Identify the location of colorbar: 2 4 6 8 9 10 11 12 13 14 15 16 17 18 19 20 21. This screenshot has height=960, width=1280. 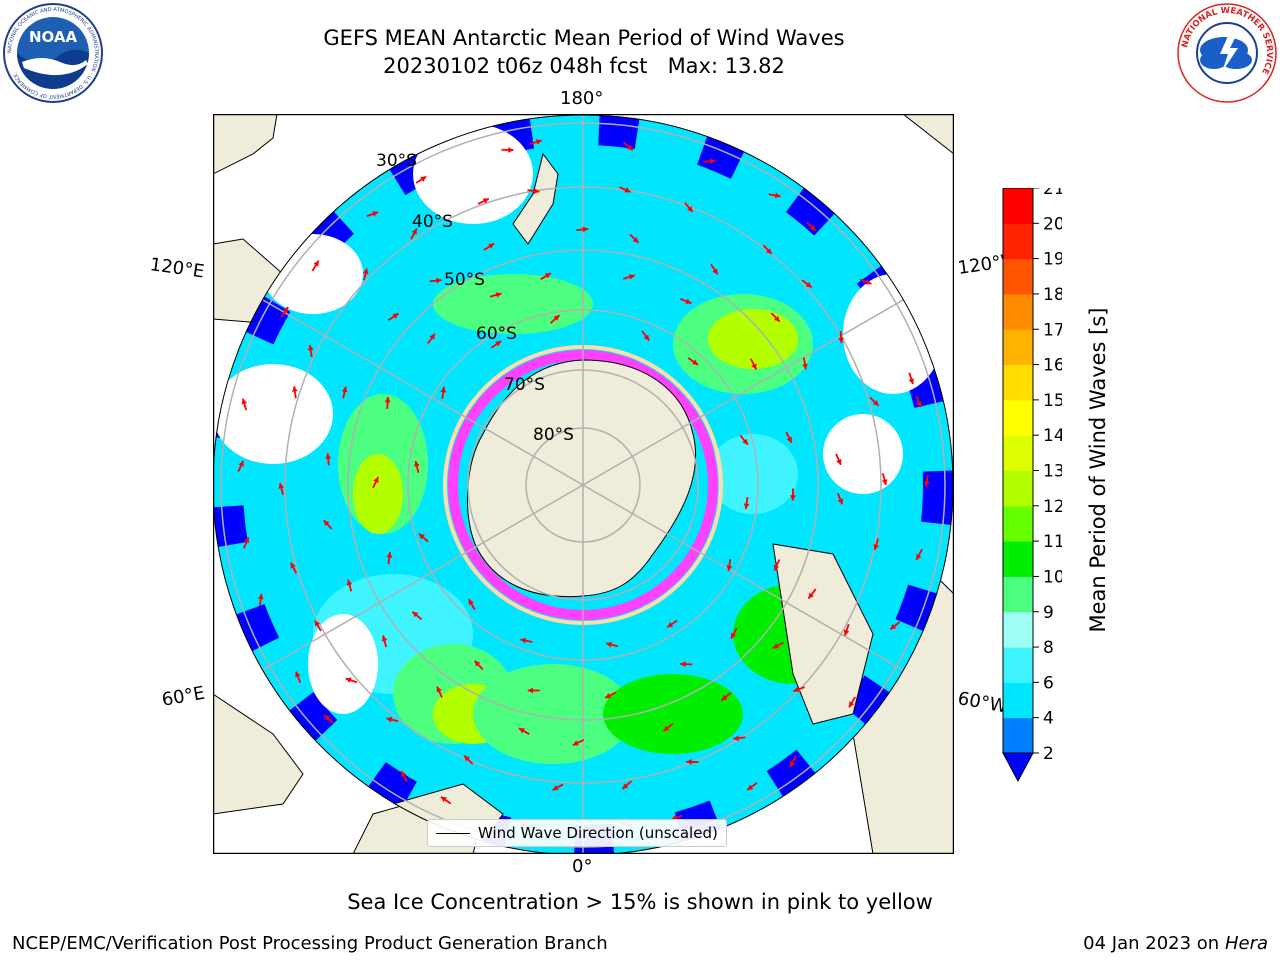
(1032, 485).